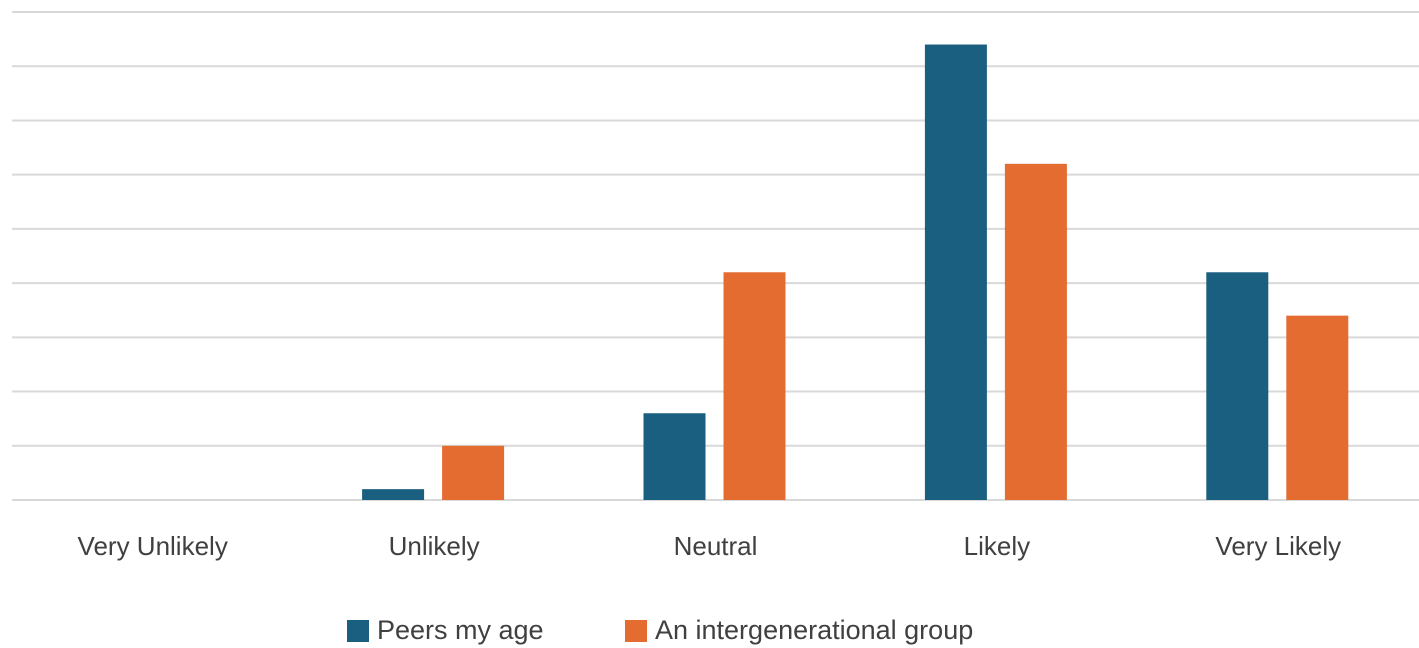 Image resolution: width=1419 pixels, height=648 pixels. I want to click on legend-label: An intergenerational group, so click(814, 630).